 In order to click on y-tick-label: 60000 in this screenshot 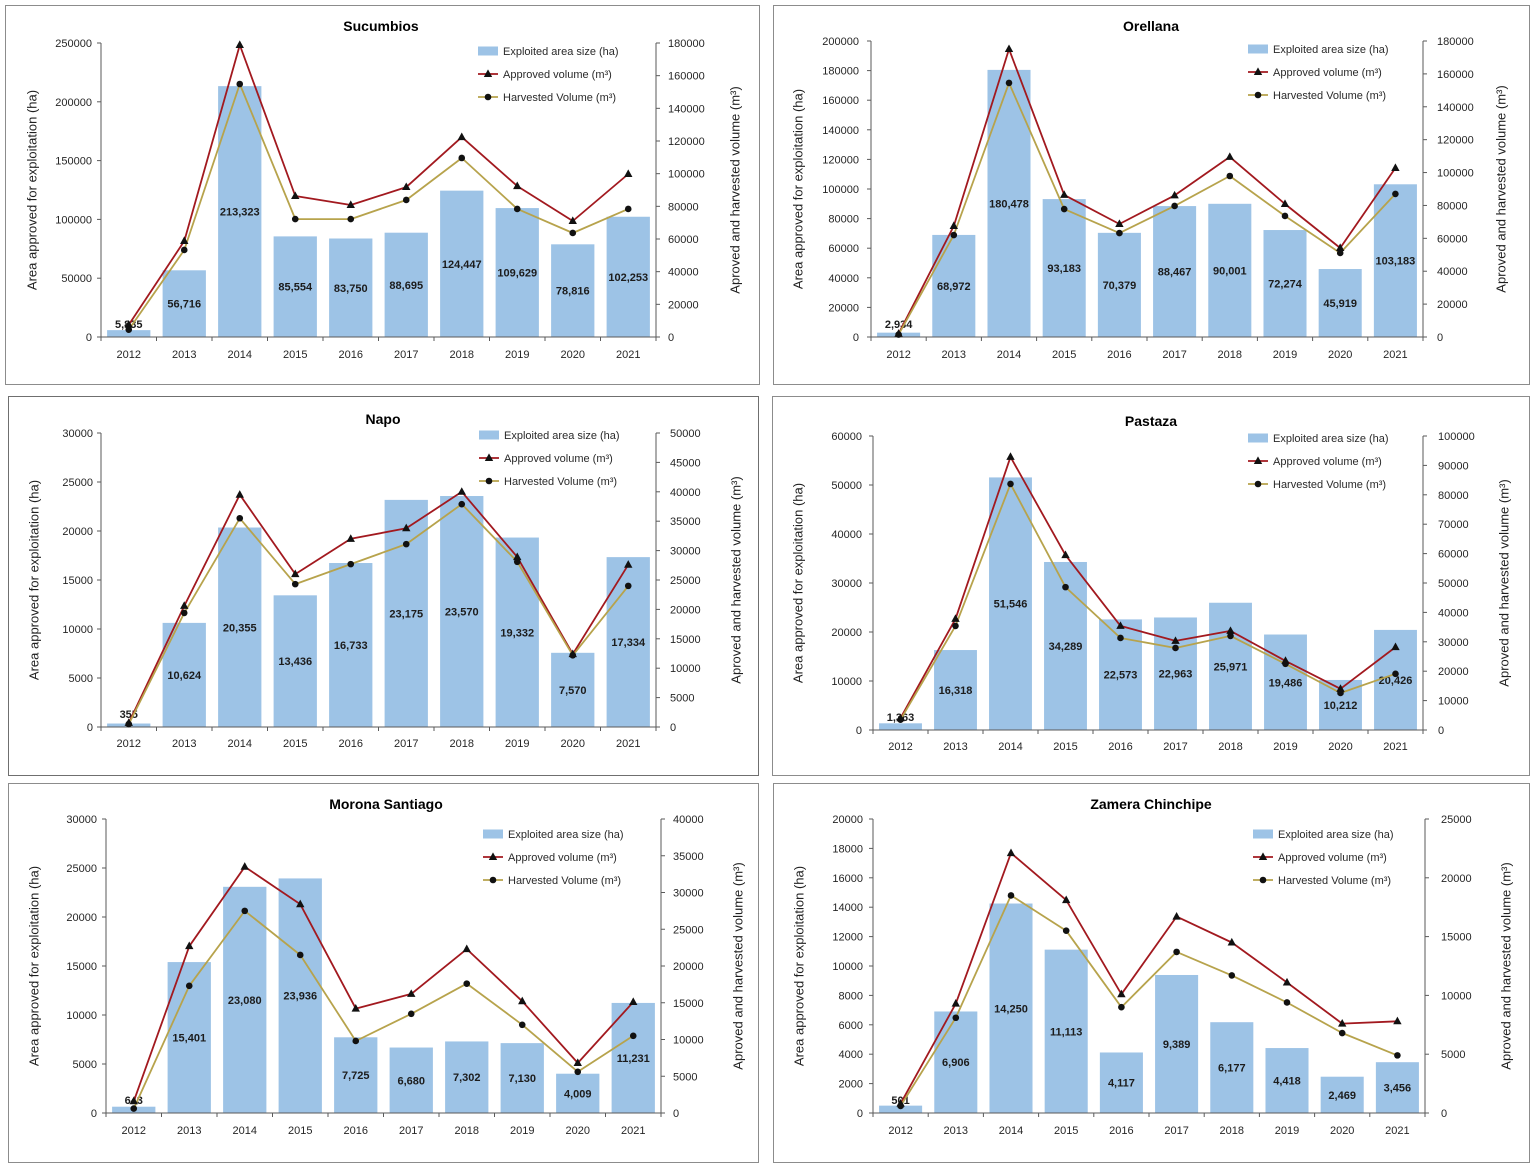, I will do `click(843, 249)`.